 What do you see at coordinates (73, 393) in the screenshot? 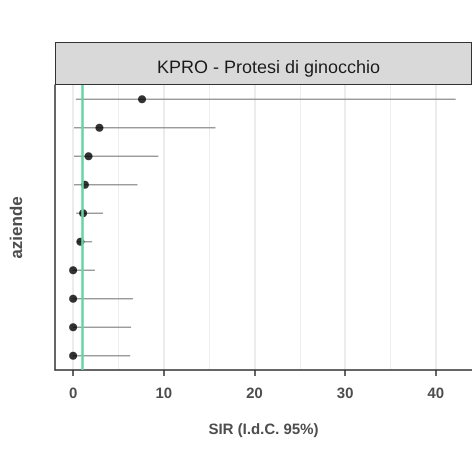
I see `x-tick-label: 0` at bounding box center [73, 393].